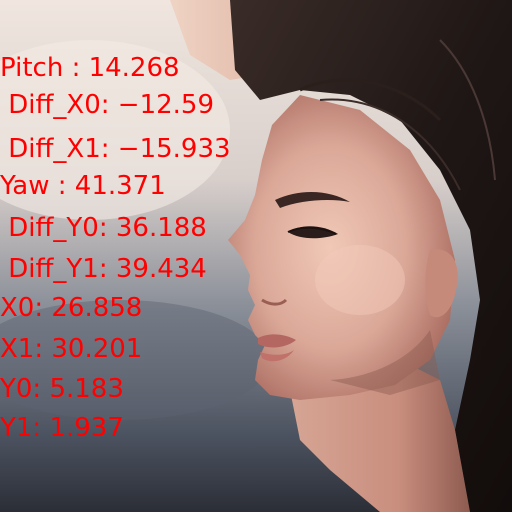  I want to click on diff-x0-value: Diff_X0: −12.59, so click(107, 105).